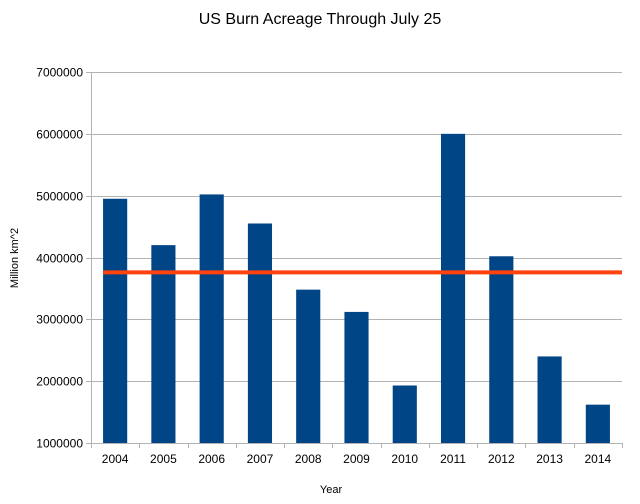 The height and width of the screenshot is (504, 640). Describe the element at coordinates (211, 459) in the screenshot. I see `x-tick-label: 2006` at that location.